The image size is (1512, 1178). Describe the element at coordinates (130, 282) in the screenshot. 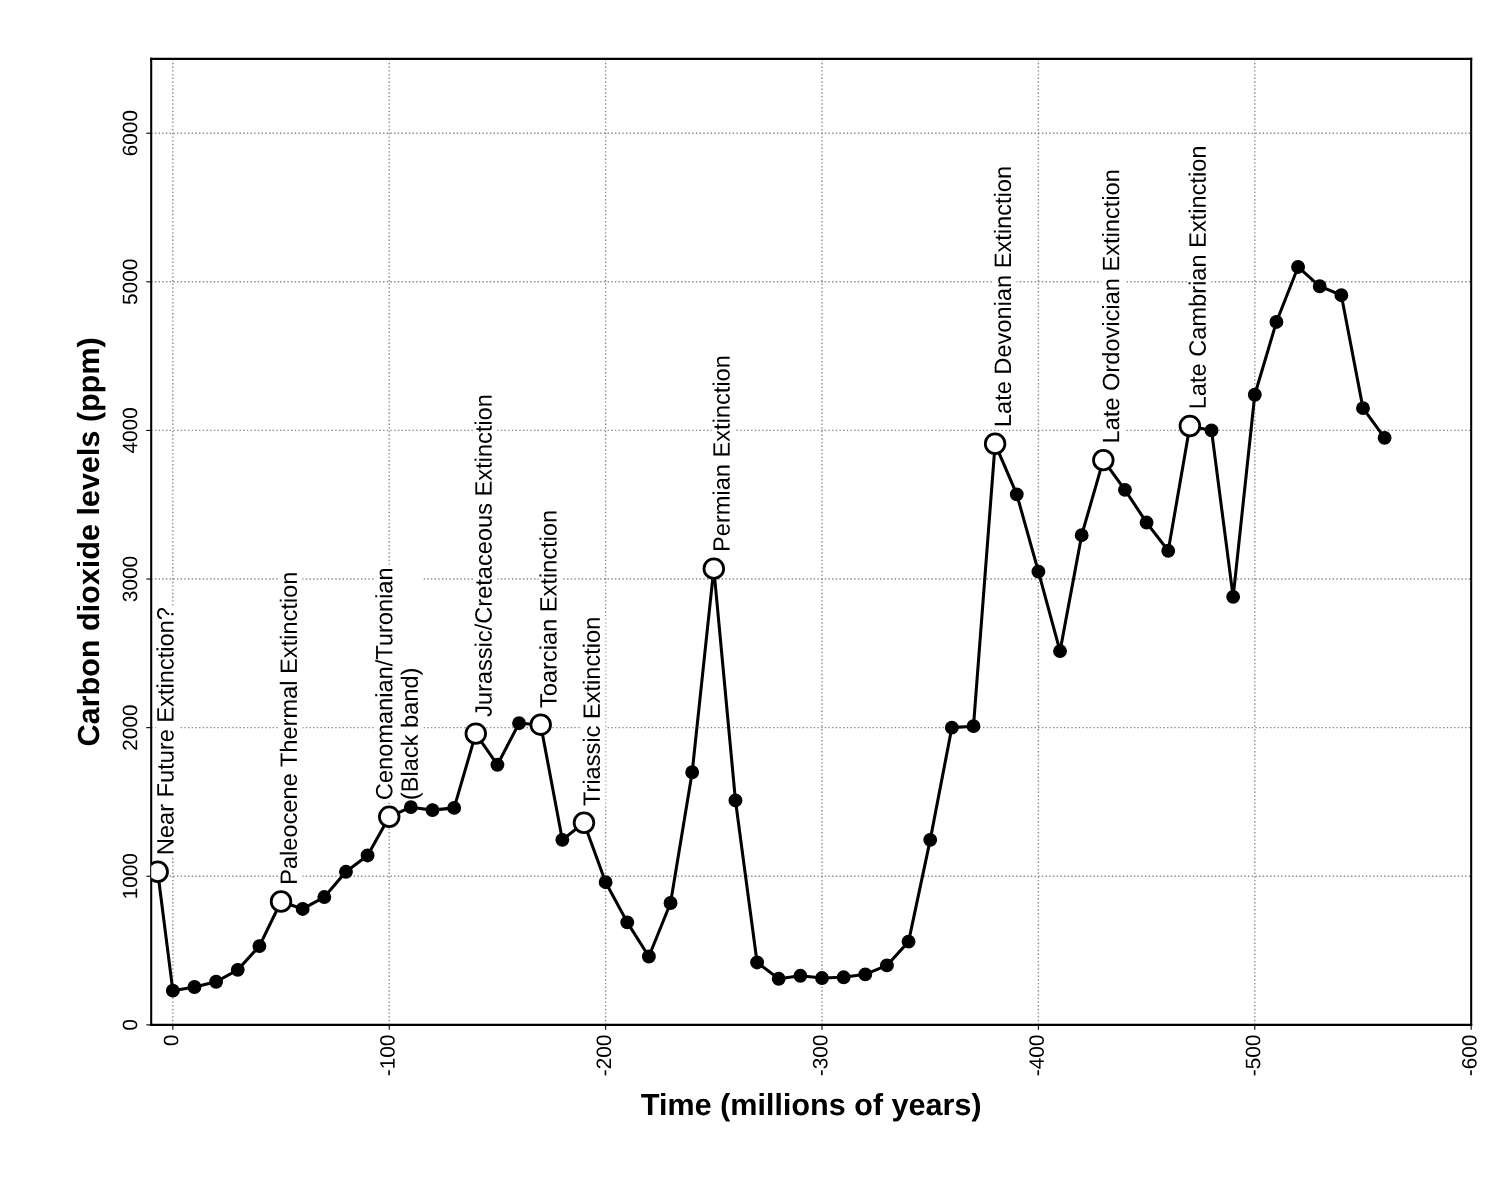

I see `y-tick-label: 5000` at that location.